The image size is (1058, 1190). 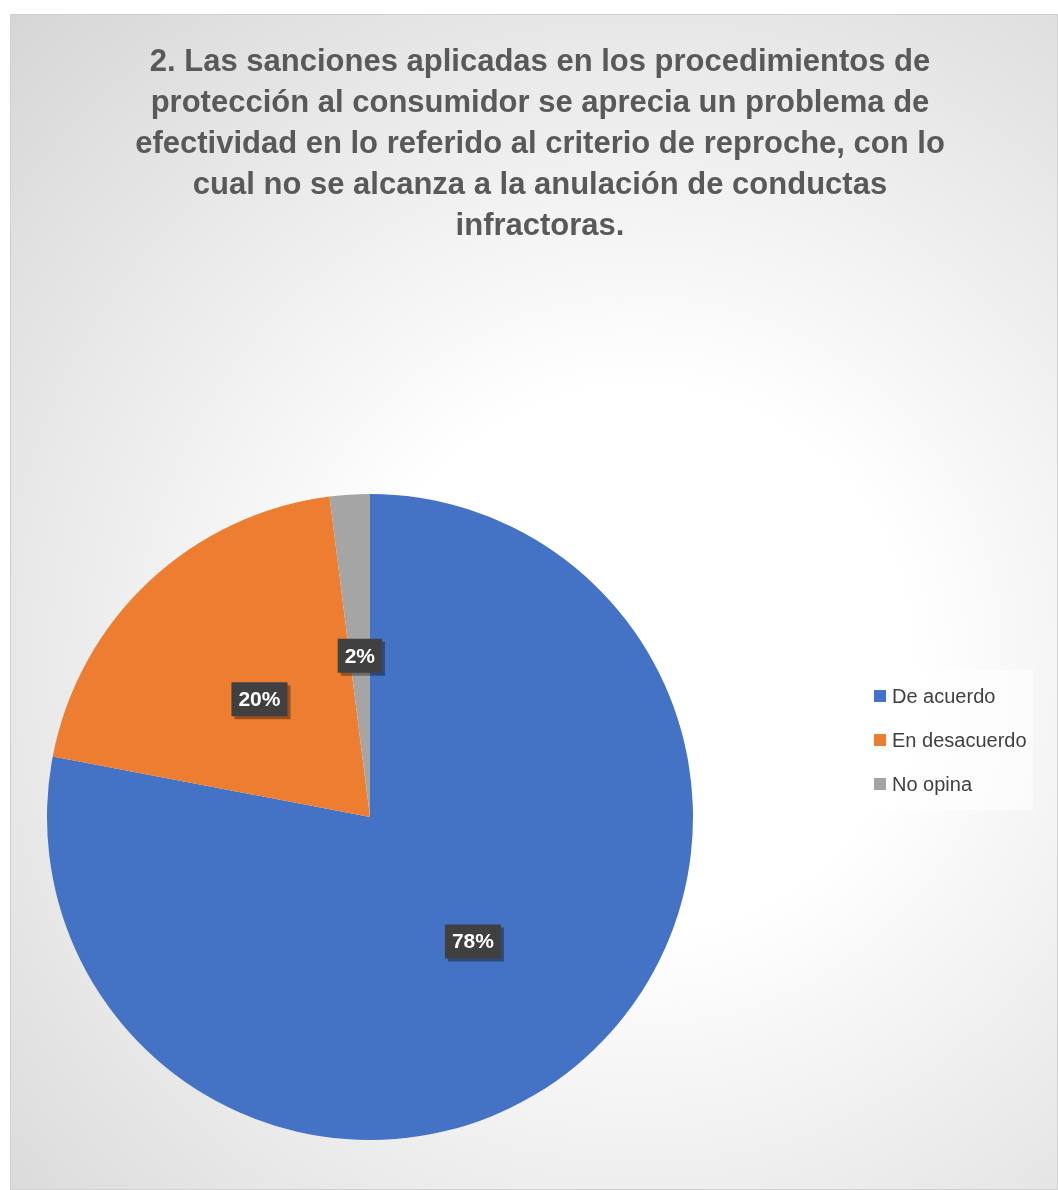 I want to click on legend-label: No opina, so click(x=932, y=784).